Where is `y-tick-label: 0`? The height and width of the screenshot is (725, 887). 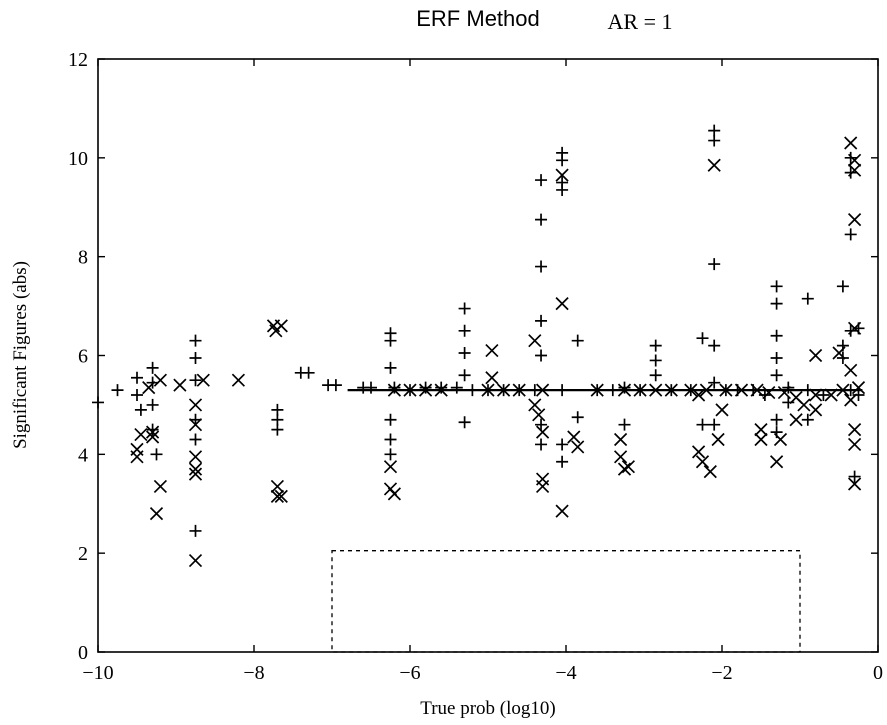
y-tick-label: 0 is located at coordinates (83, 653).